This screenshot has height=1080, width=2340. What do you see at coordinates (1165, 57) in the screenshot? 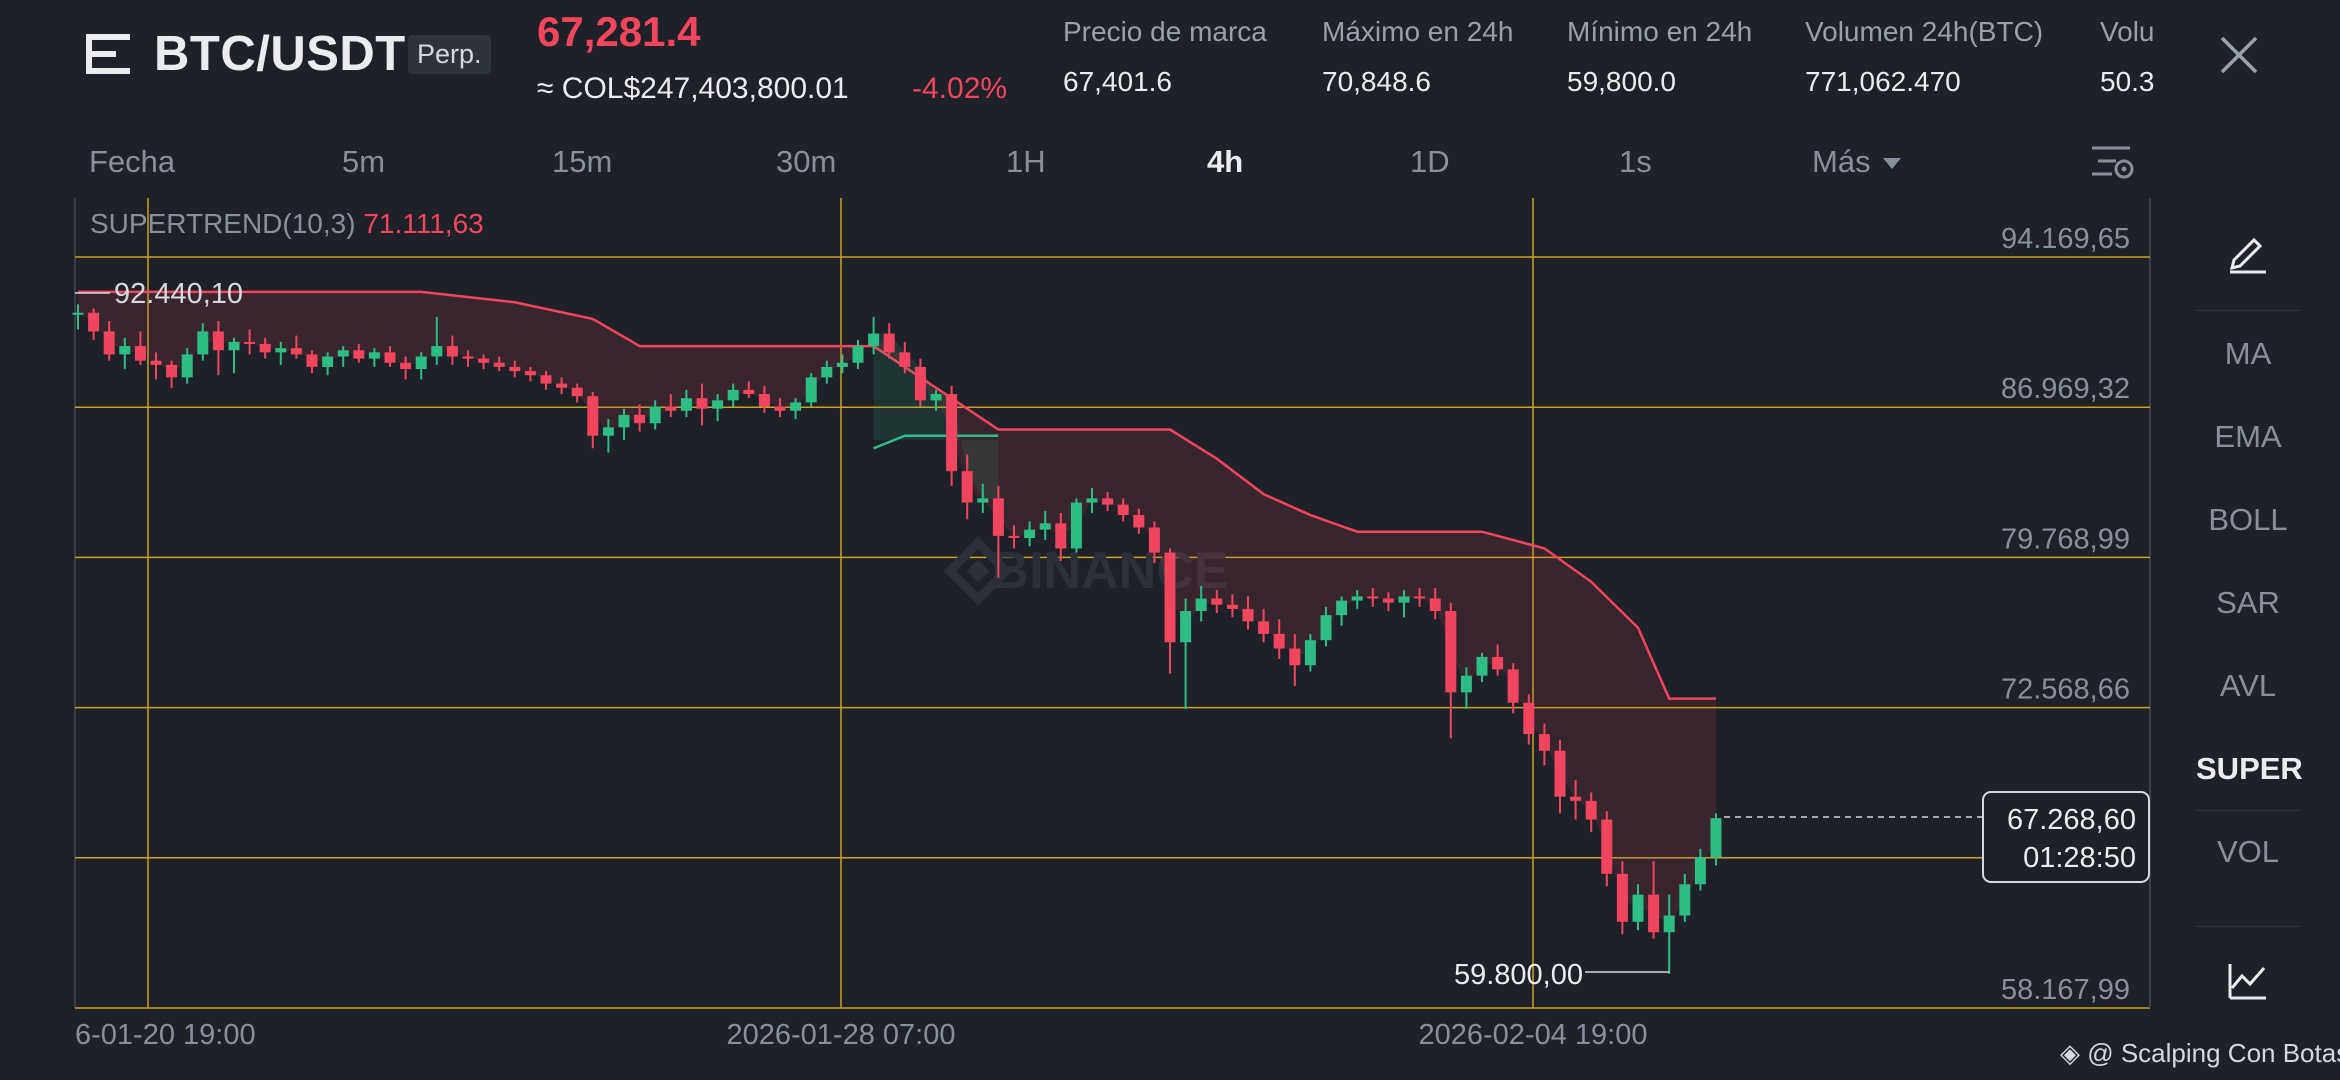
I see `stat-mark-price: Precio de marca 67,401.6` at bounding box center [1165, 57].